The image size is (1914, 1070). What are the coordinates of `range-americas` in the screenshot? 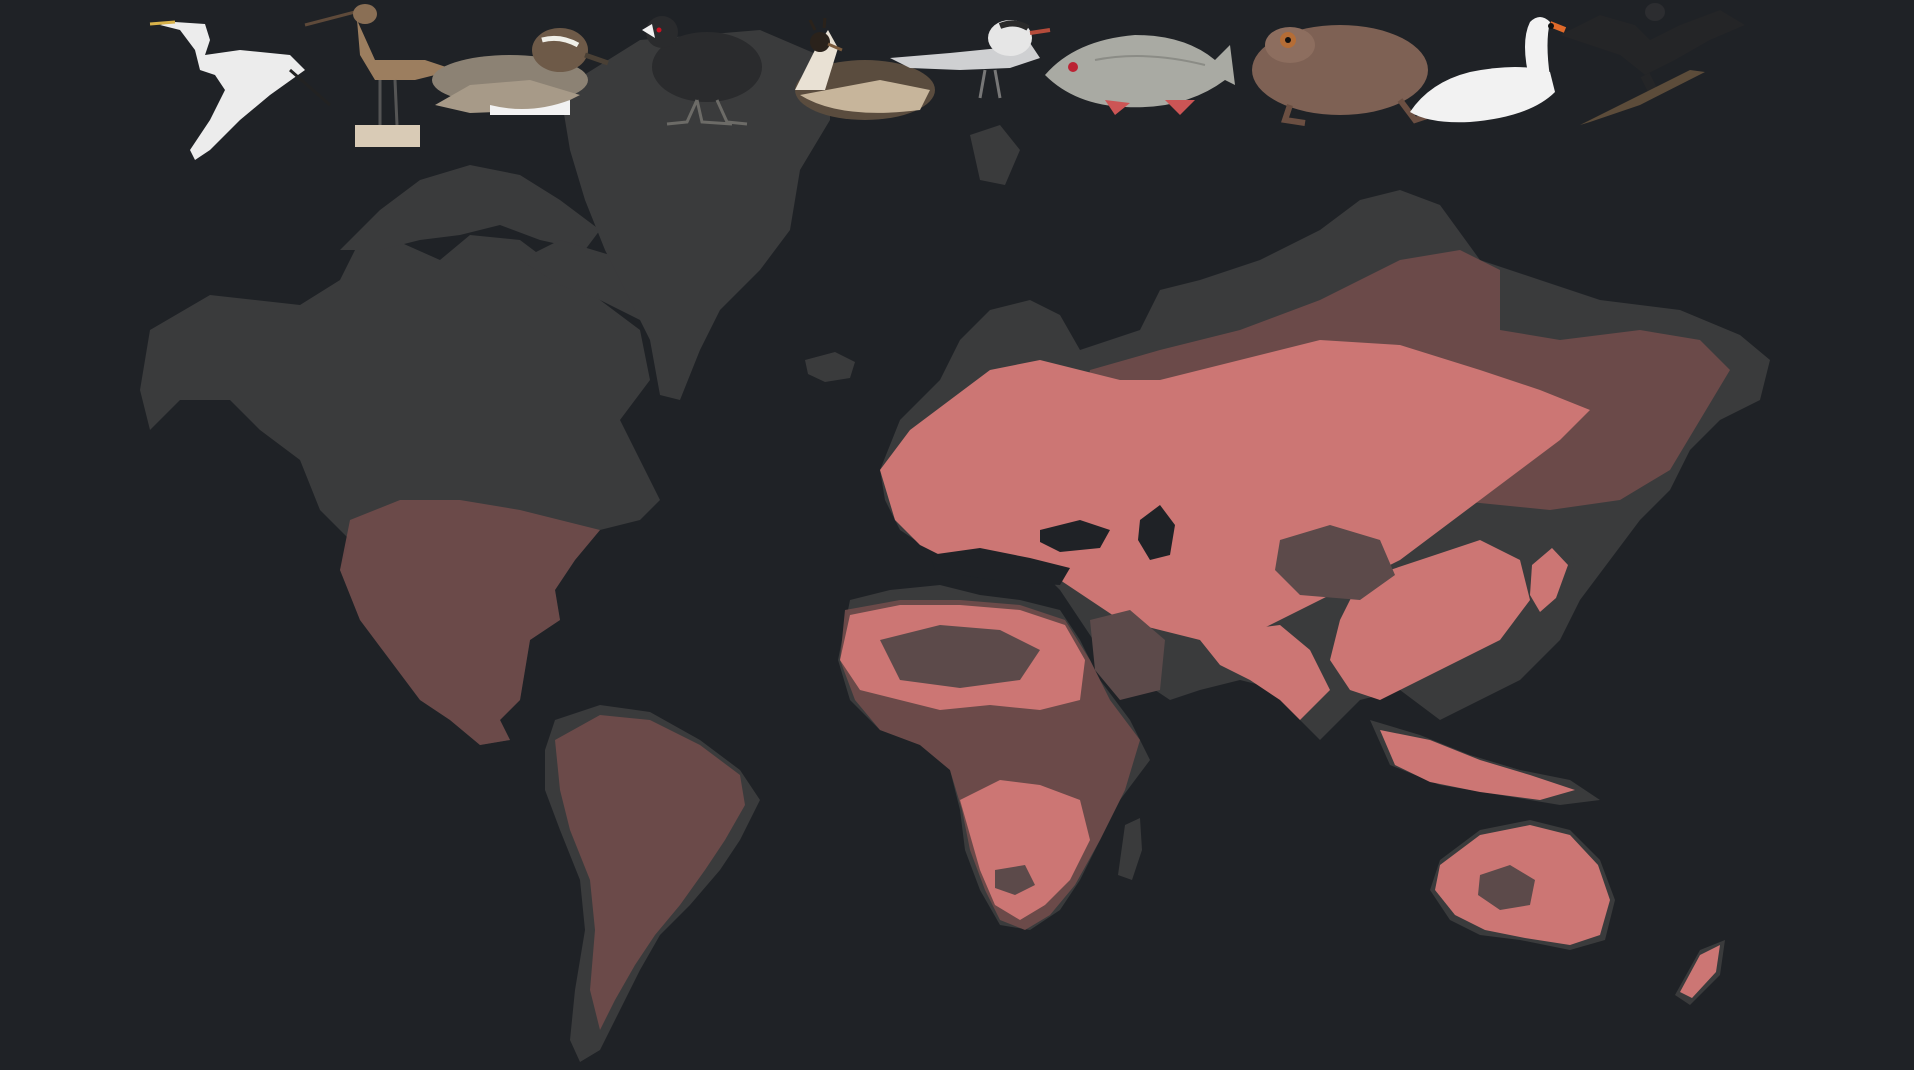 It's located at (470, 622).